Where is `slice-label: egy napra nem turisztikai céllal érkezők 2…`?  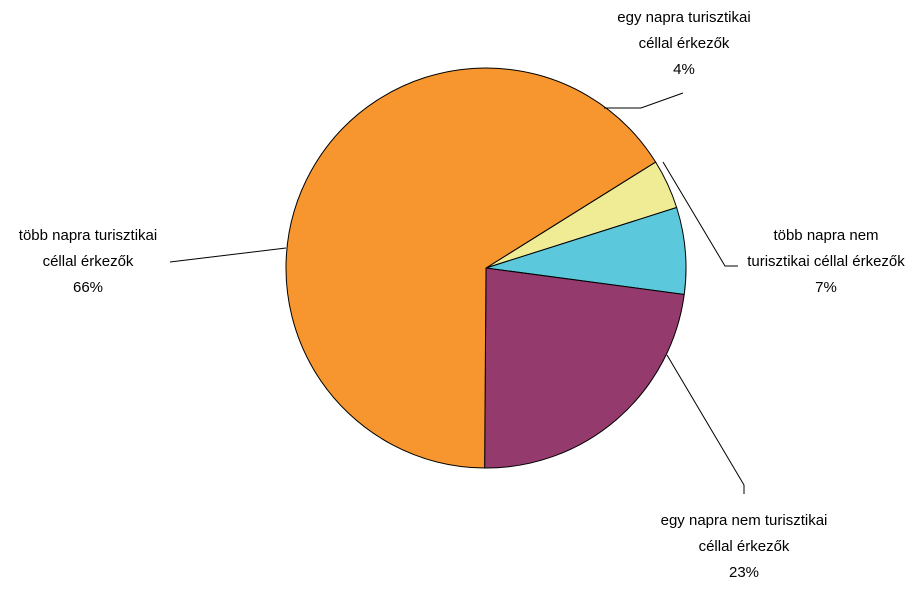 slice-label: egy napra nem turisztikai céllal érkezők 2… is located at coordinates (744, 546).